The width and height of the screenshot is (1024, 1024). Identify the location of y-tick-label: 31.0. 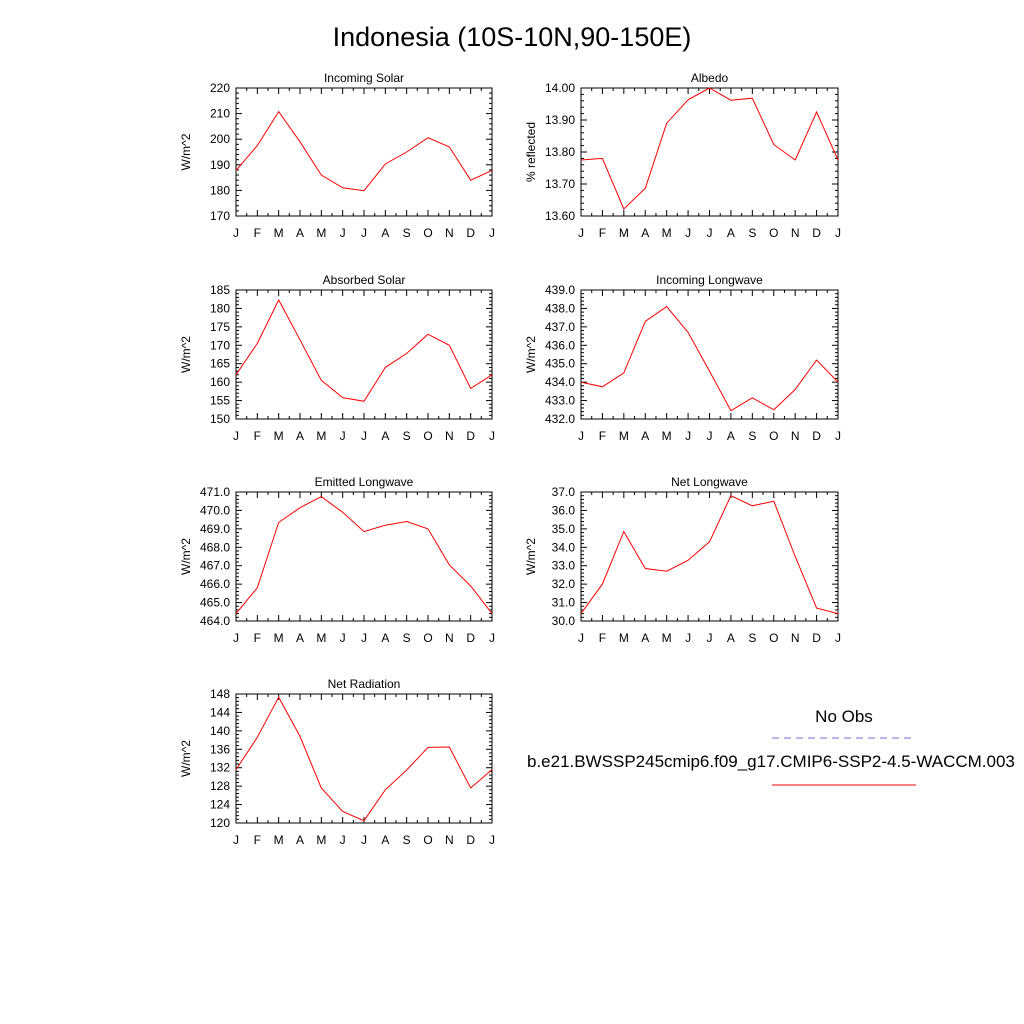
(564, 603).